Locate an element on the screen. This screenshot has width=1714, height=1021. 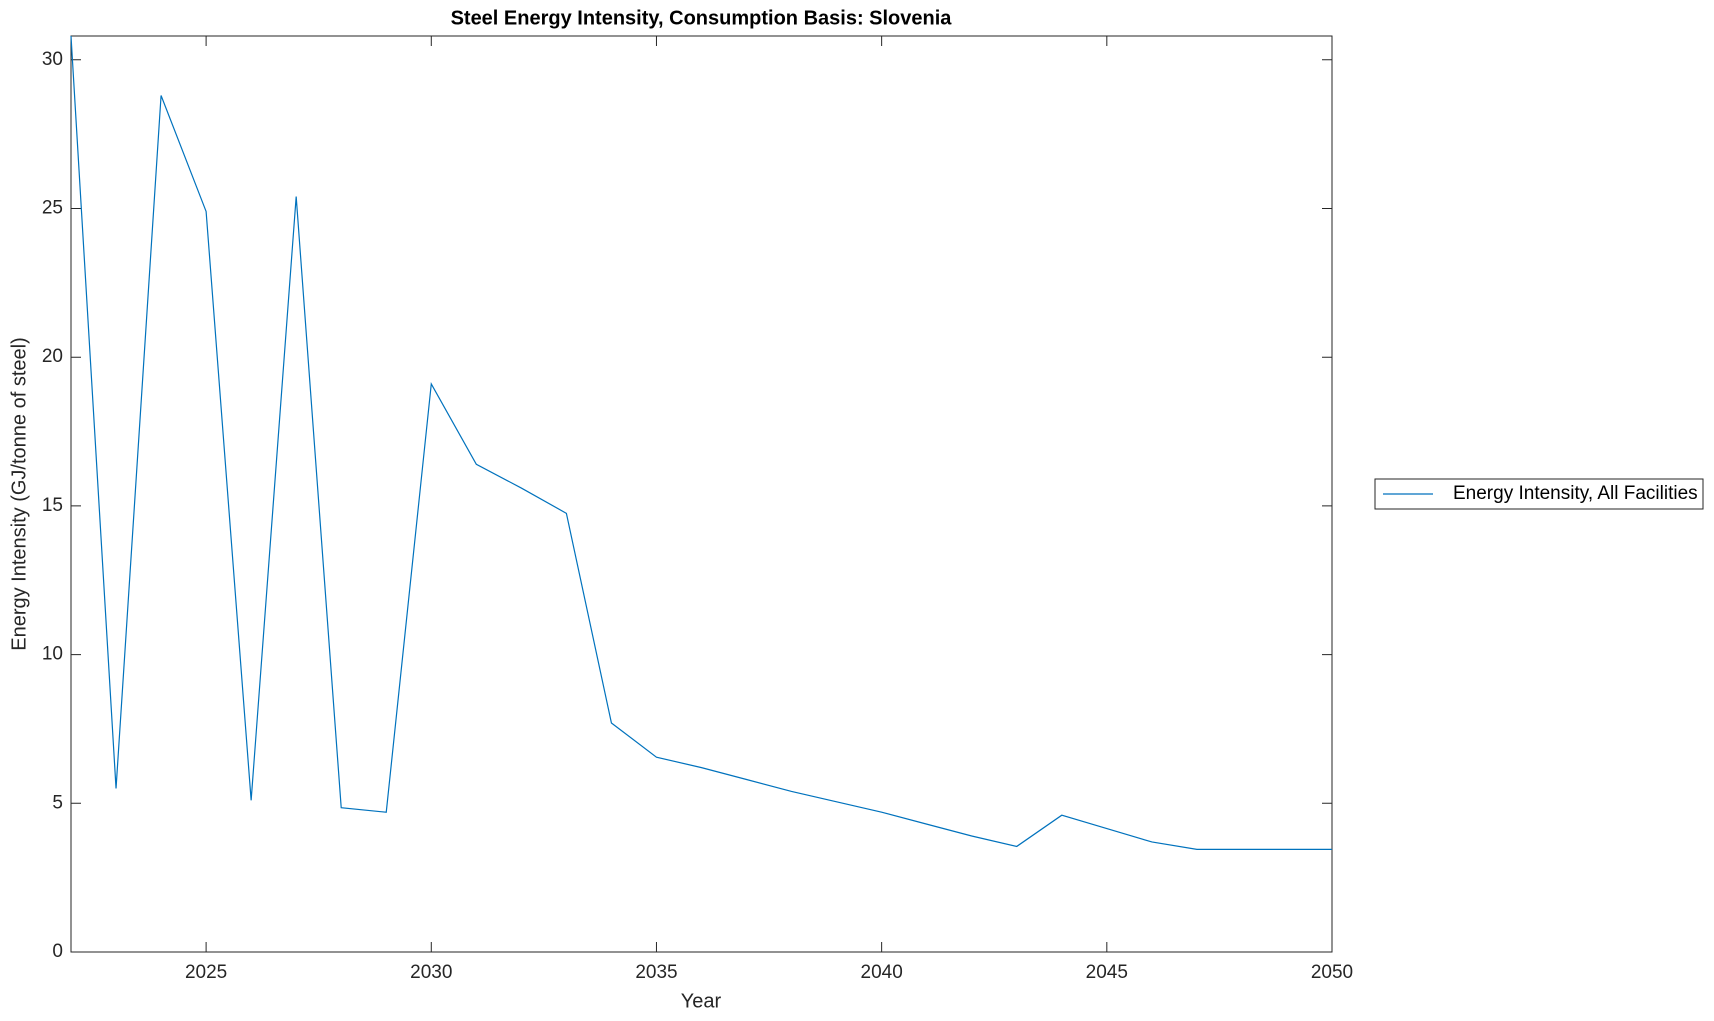
x-tick-label: 2040 is located at coordinates (882, 972).